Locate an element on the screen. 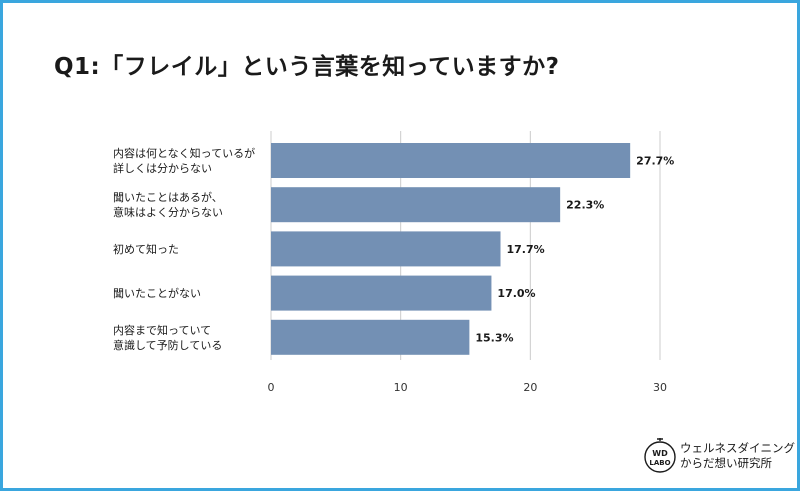  value-label-3: 17.0% is located at coordinates (516, 293).